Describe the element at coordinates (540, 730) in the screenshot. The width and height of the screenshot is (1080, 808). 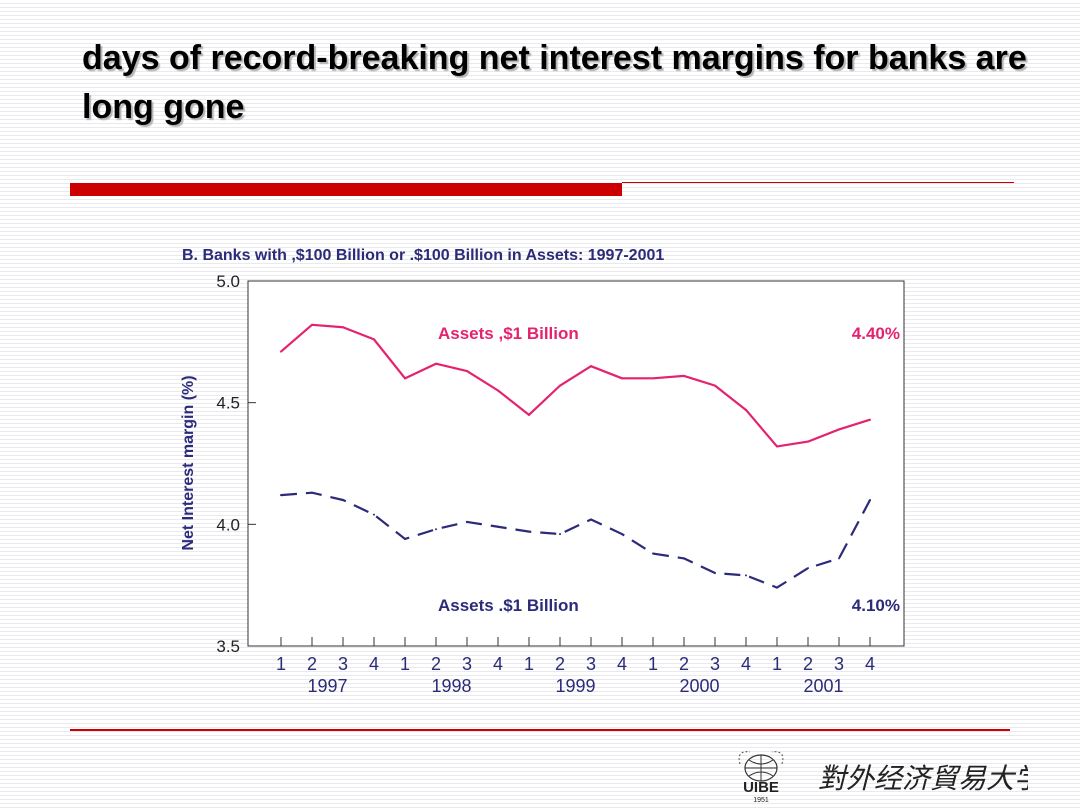
I see `footer-rule` at that location.